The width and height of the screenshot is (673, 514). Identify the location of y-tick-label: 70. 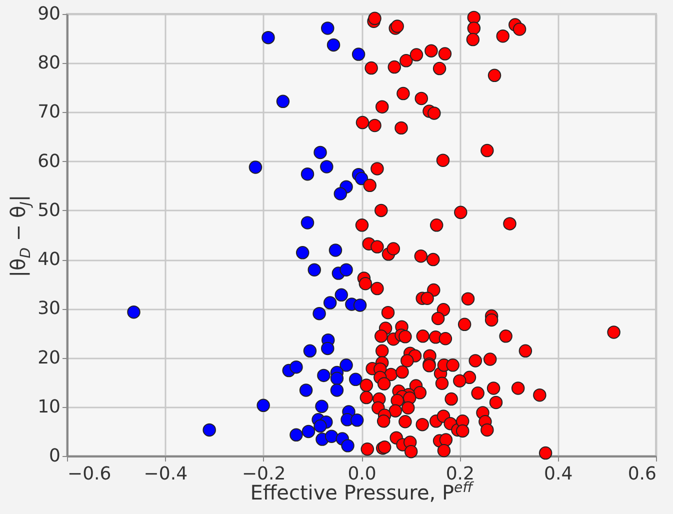
(49, 112).